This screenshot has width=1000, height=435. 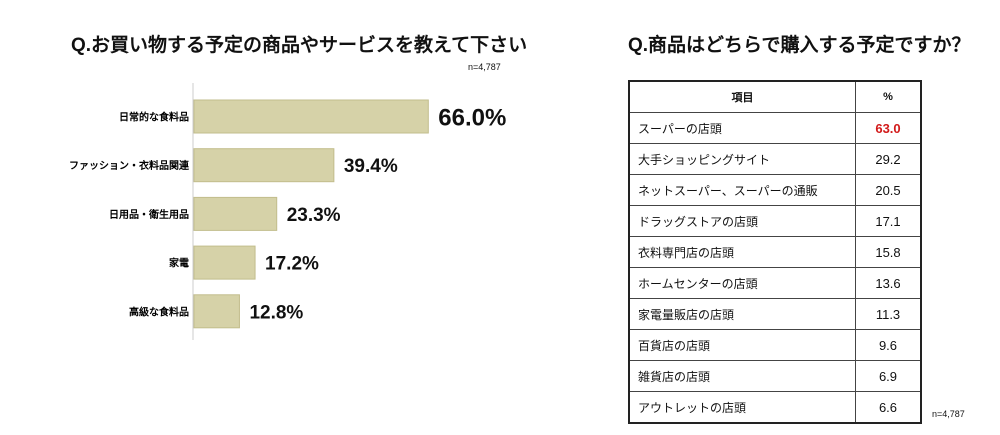 I want to click on row-item: スーパーの店頭, so click(x=742, y=128).